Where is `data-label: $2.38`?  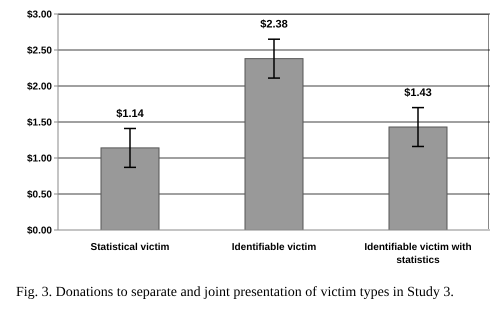
data-label: $2.38 is located at coordinates (274, 24).